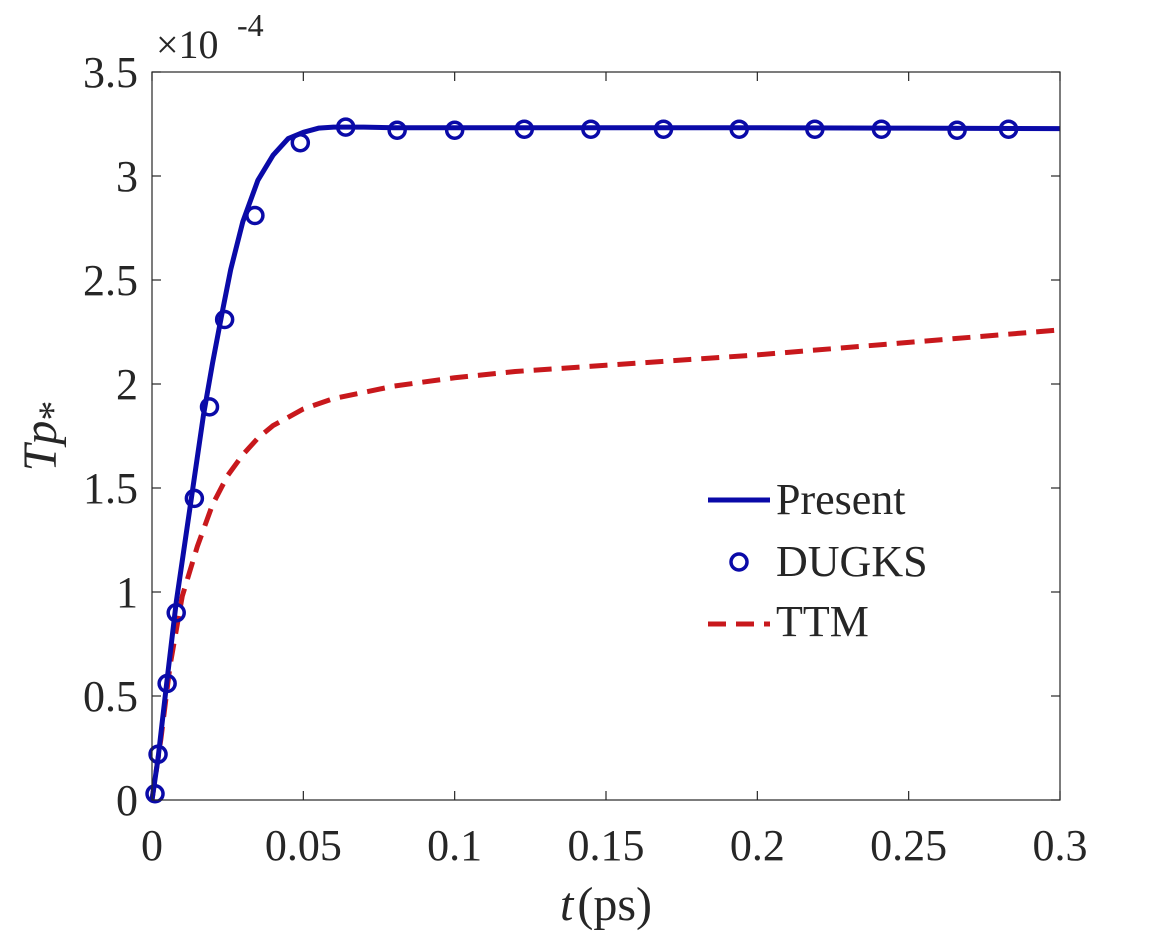 Image resolution: width=1172 pixels, height=938 pixels. I want to click on x-axis-variable: t, so click(567, 904).